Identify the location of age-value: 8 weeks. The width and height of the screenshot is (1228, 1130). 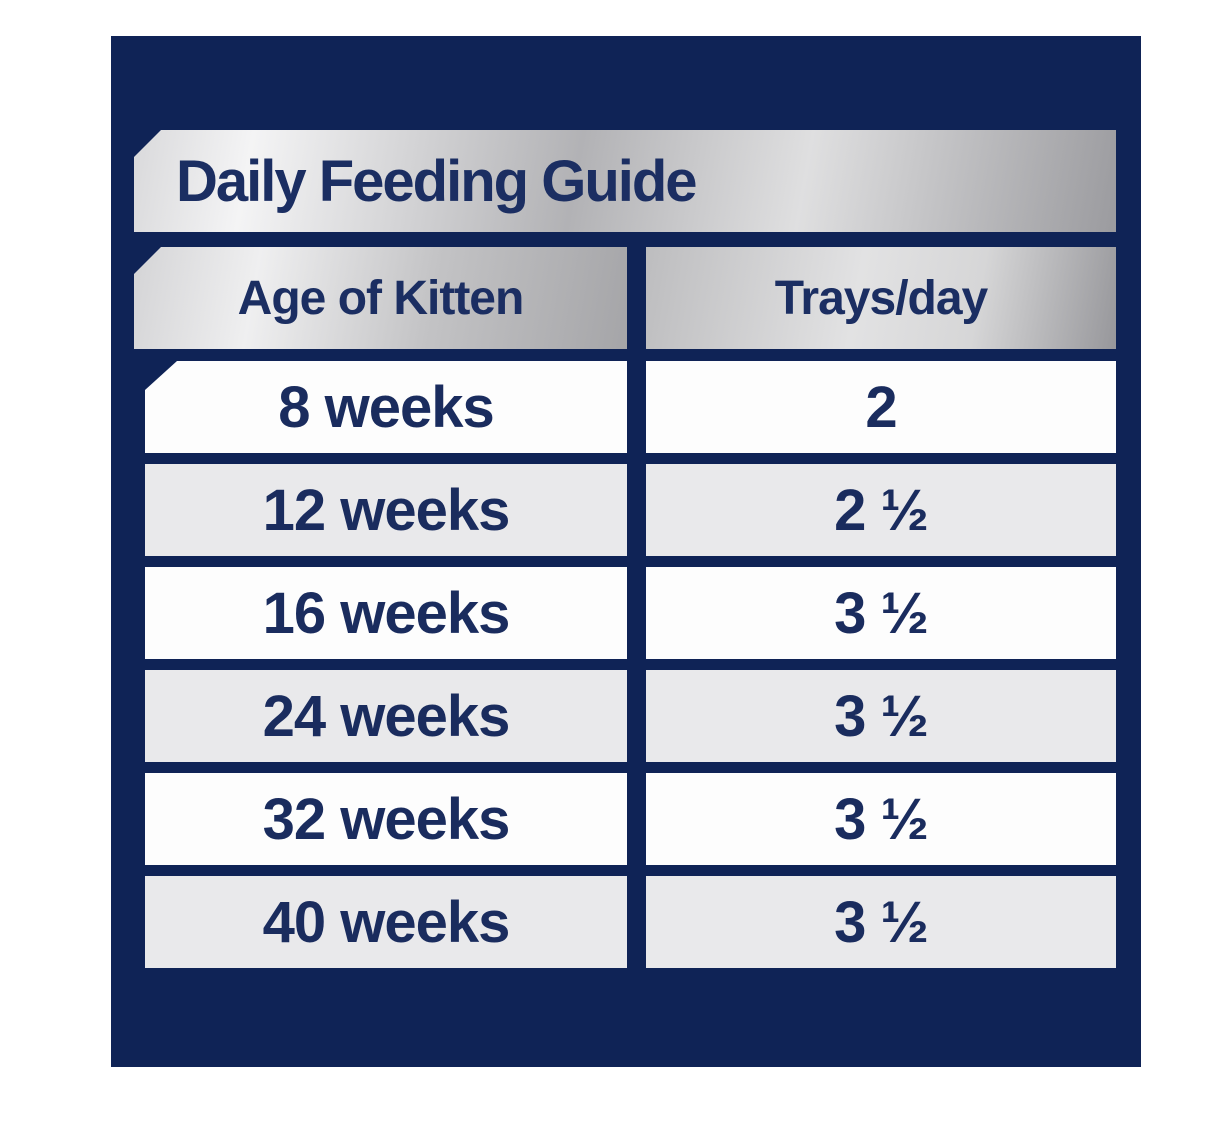
(386, 407).